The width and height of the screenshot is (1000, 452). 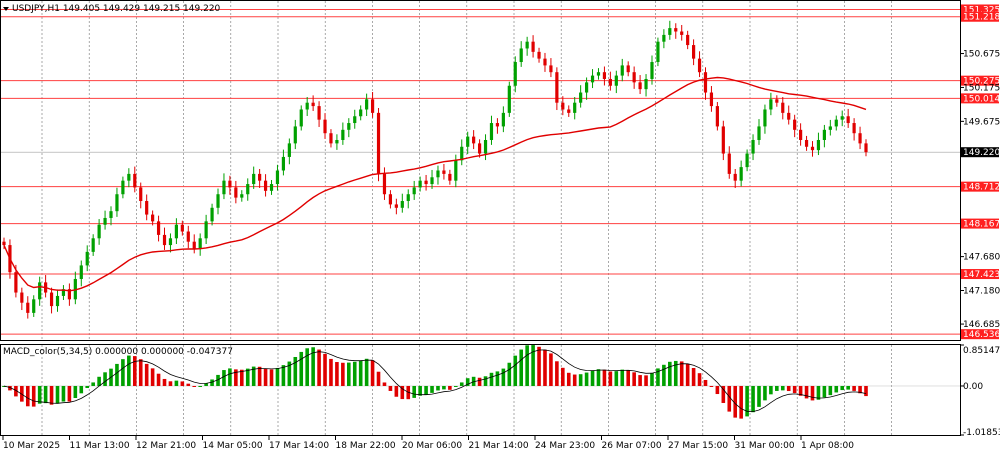 I want to click on macd-y-tick-label: 0.85147, so click(x=981, y=351).